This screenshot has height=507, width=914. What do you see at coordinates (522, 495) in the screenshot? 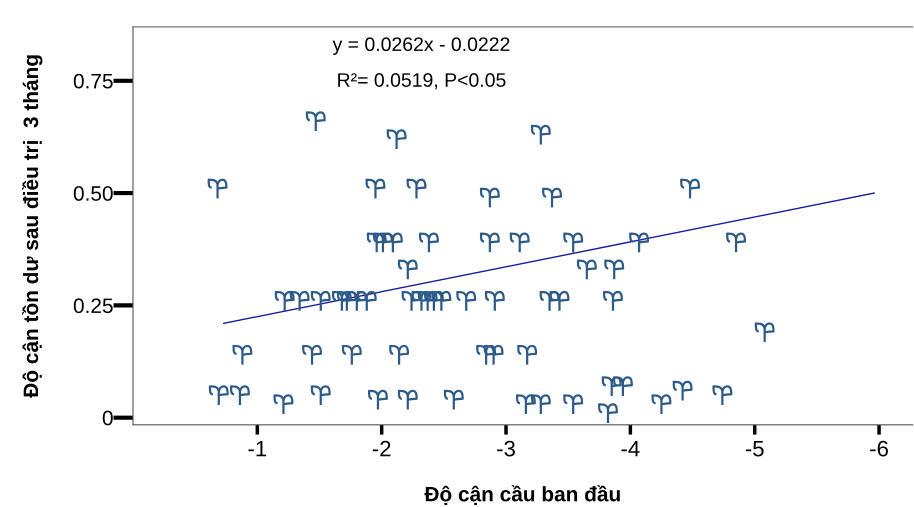
I see `x-axis-title: Độ cận cầu ban đầu` at bounding box center [522, 495].